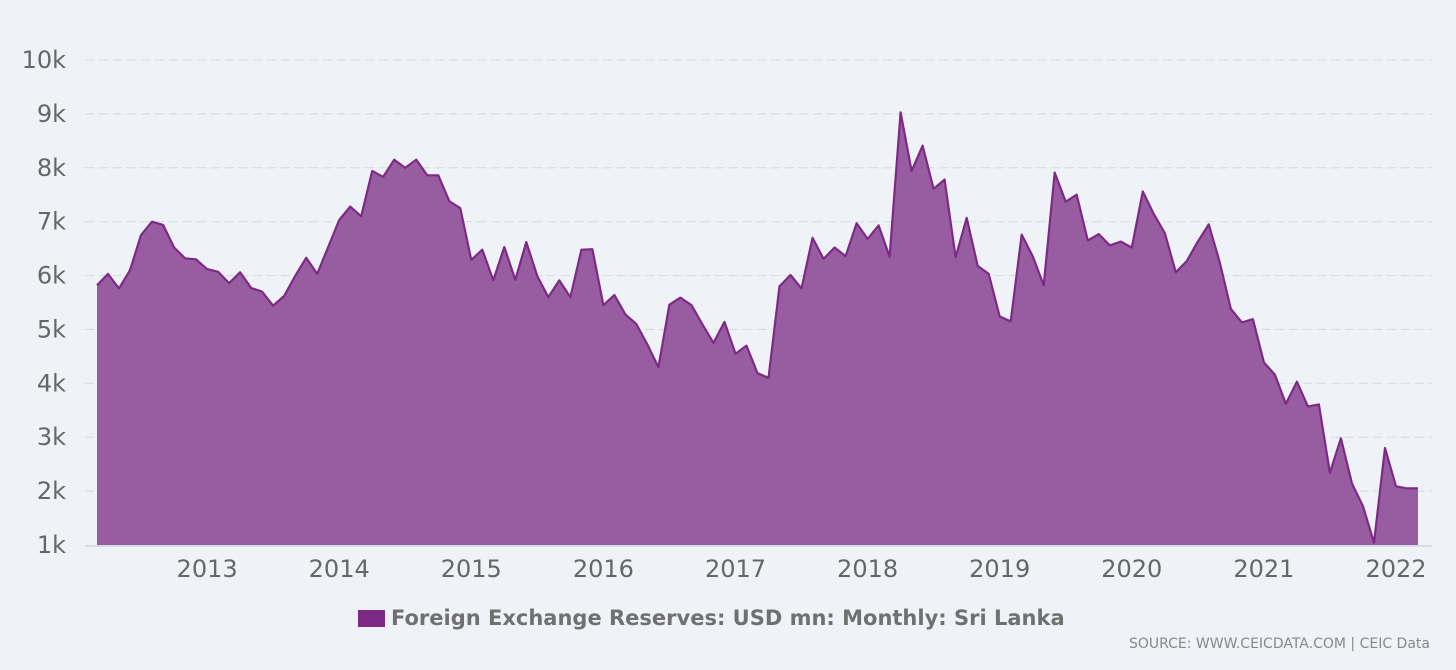  Describe the element at coordinates (1279, 644) in the screenshot. I see `source-credit: SOURCE: WWW.CEICDATA.COM | CEIC Data` at that location.